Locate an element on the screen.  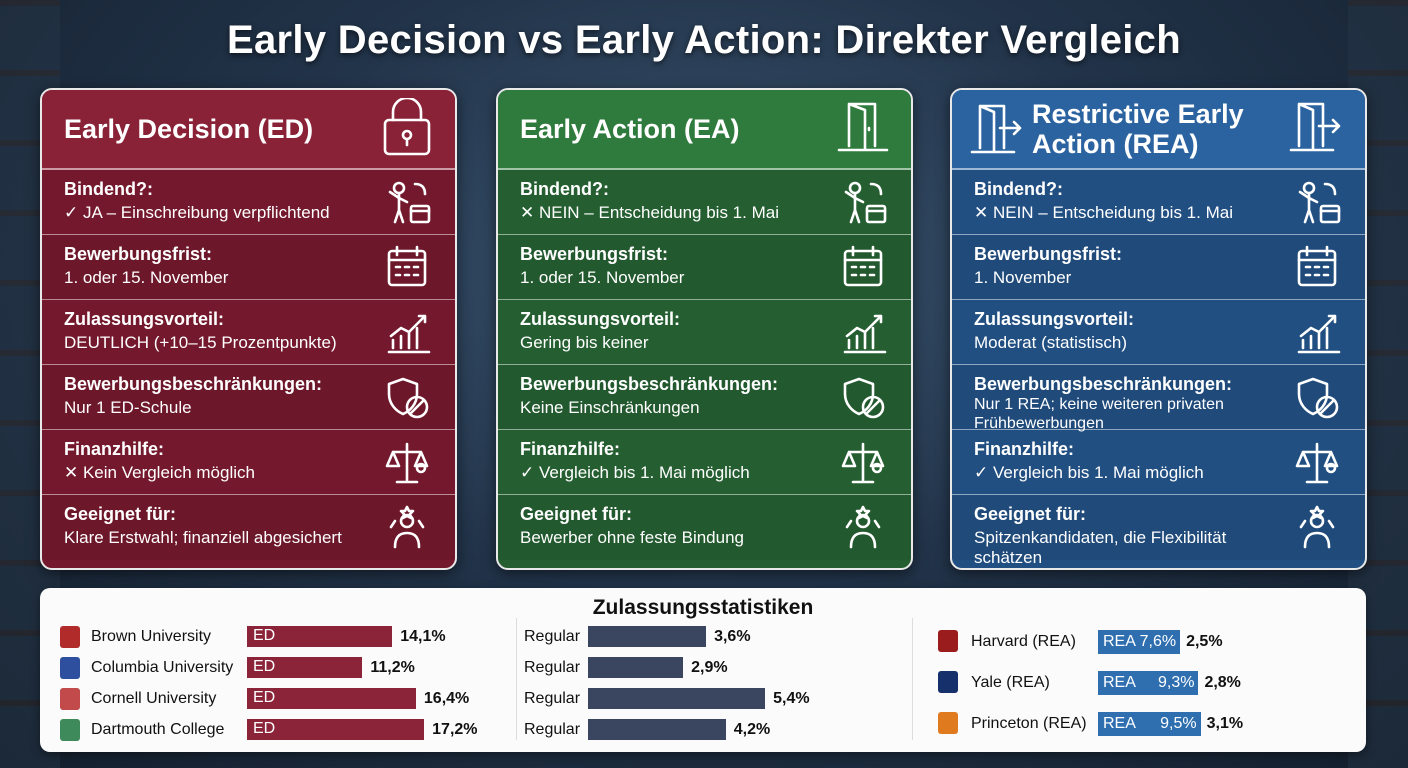
card-row: Zulassungsvorteil: Gering bis keiner is located at coordinates (704, 332).